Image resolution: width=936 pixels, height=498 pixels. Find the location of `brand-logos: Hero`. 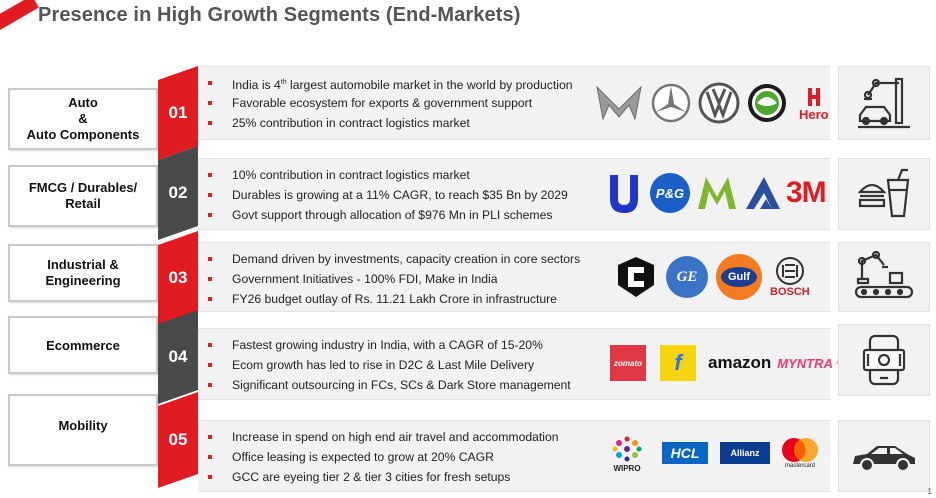

brand-logos: Hero is located at coordinates (712, 103).